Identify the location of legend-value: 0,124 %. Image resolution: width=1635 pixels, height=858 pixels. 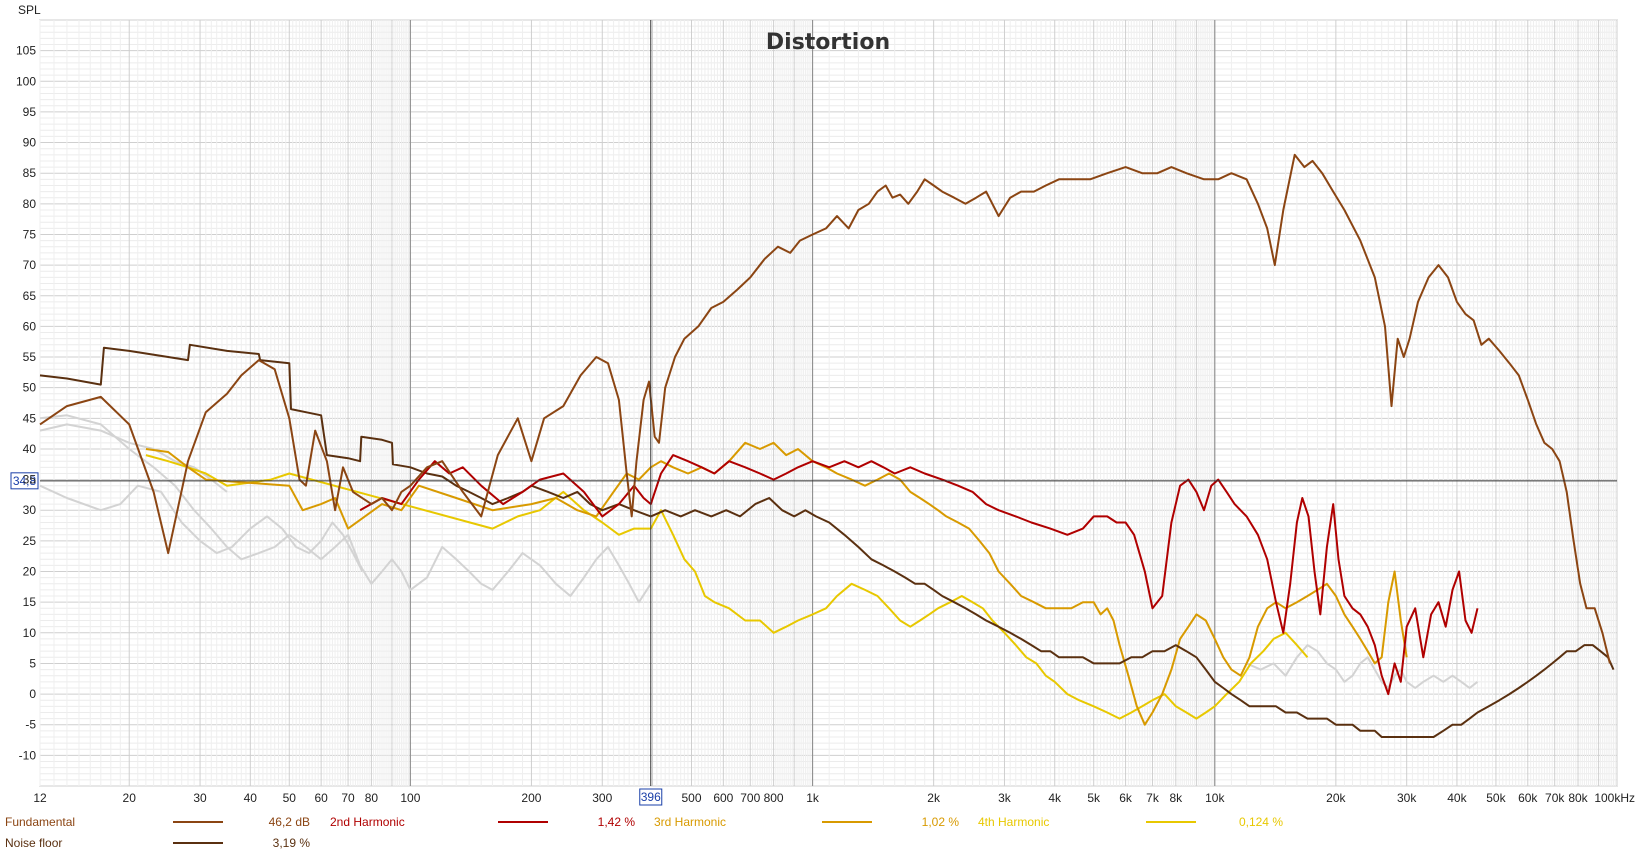
(1261, 822).